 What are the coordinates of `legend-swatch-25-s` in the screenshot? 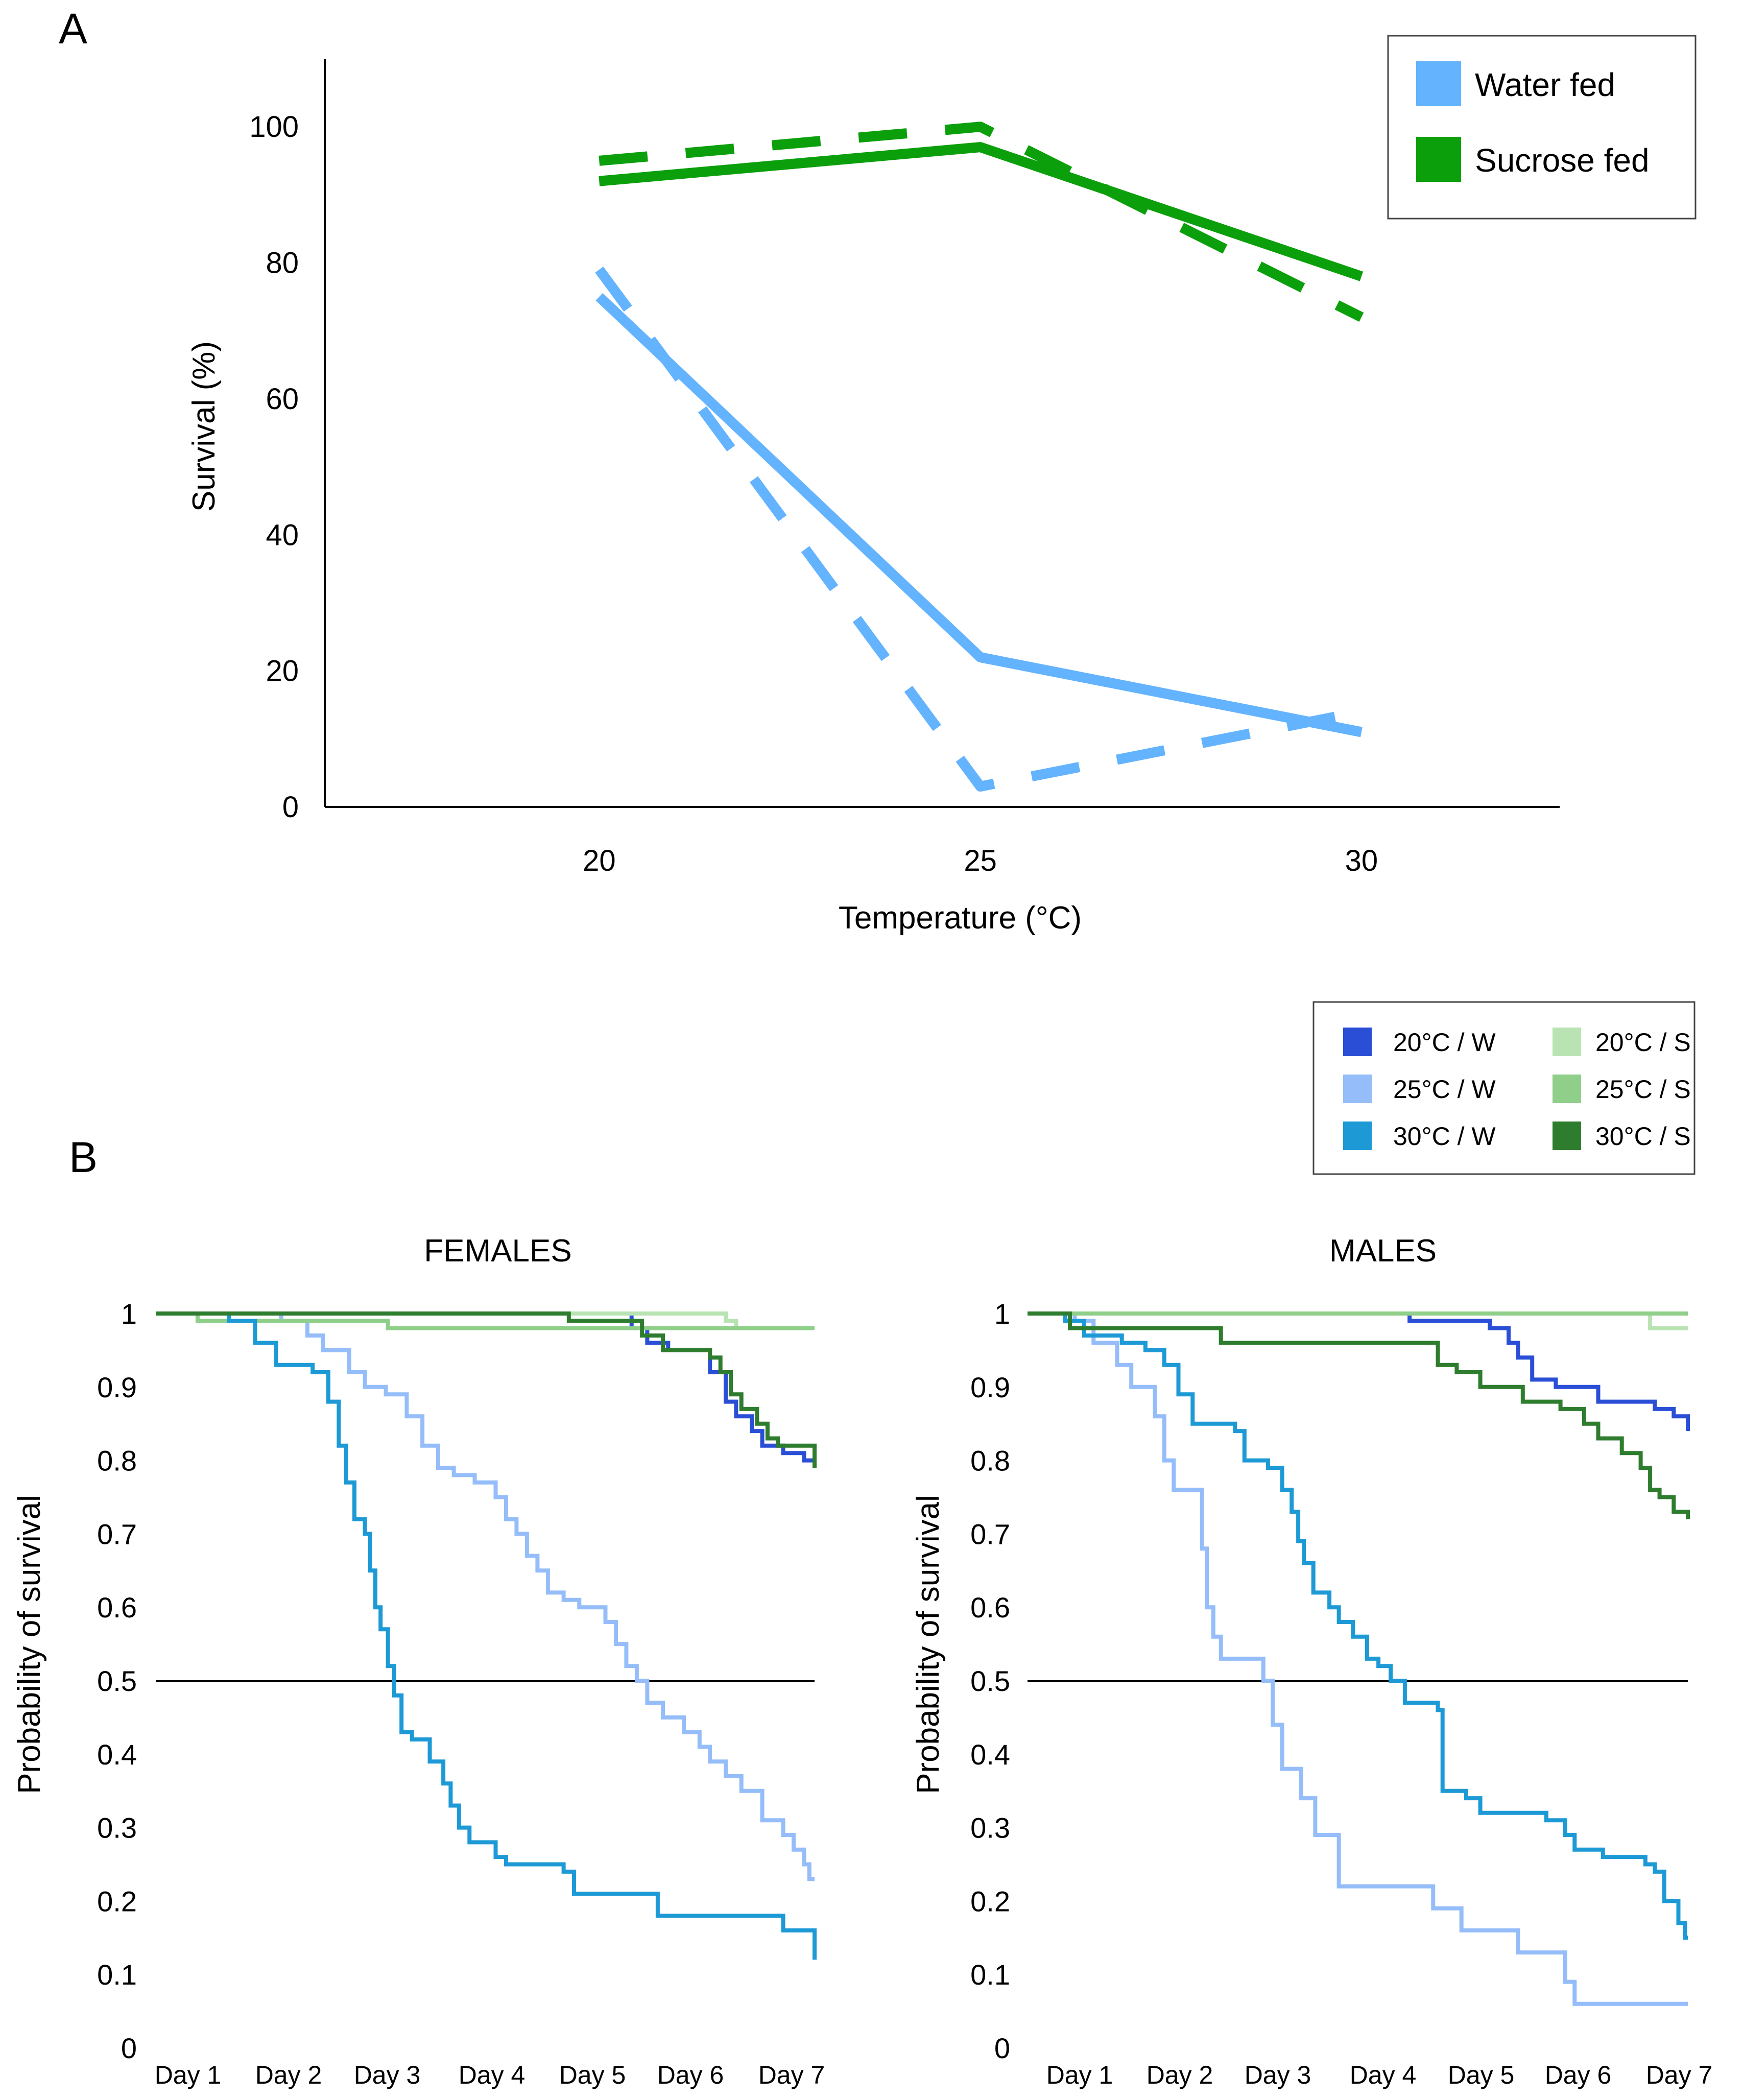 It's located at (1567, 1089).